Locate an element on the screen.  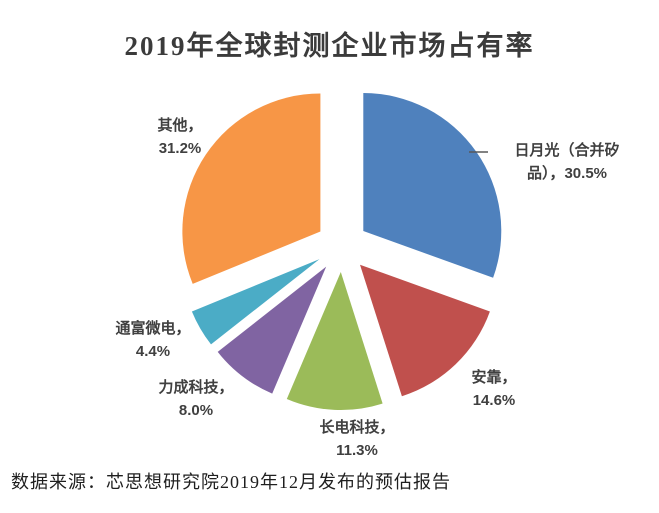
pie-label-line: 8.0% is located at coordinates (196, 410).